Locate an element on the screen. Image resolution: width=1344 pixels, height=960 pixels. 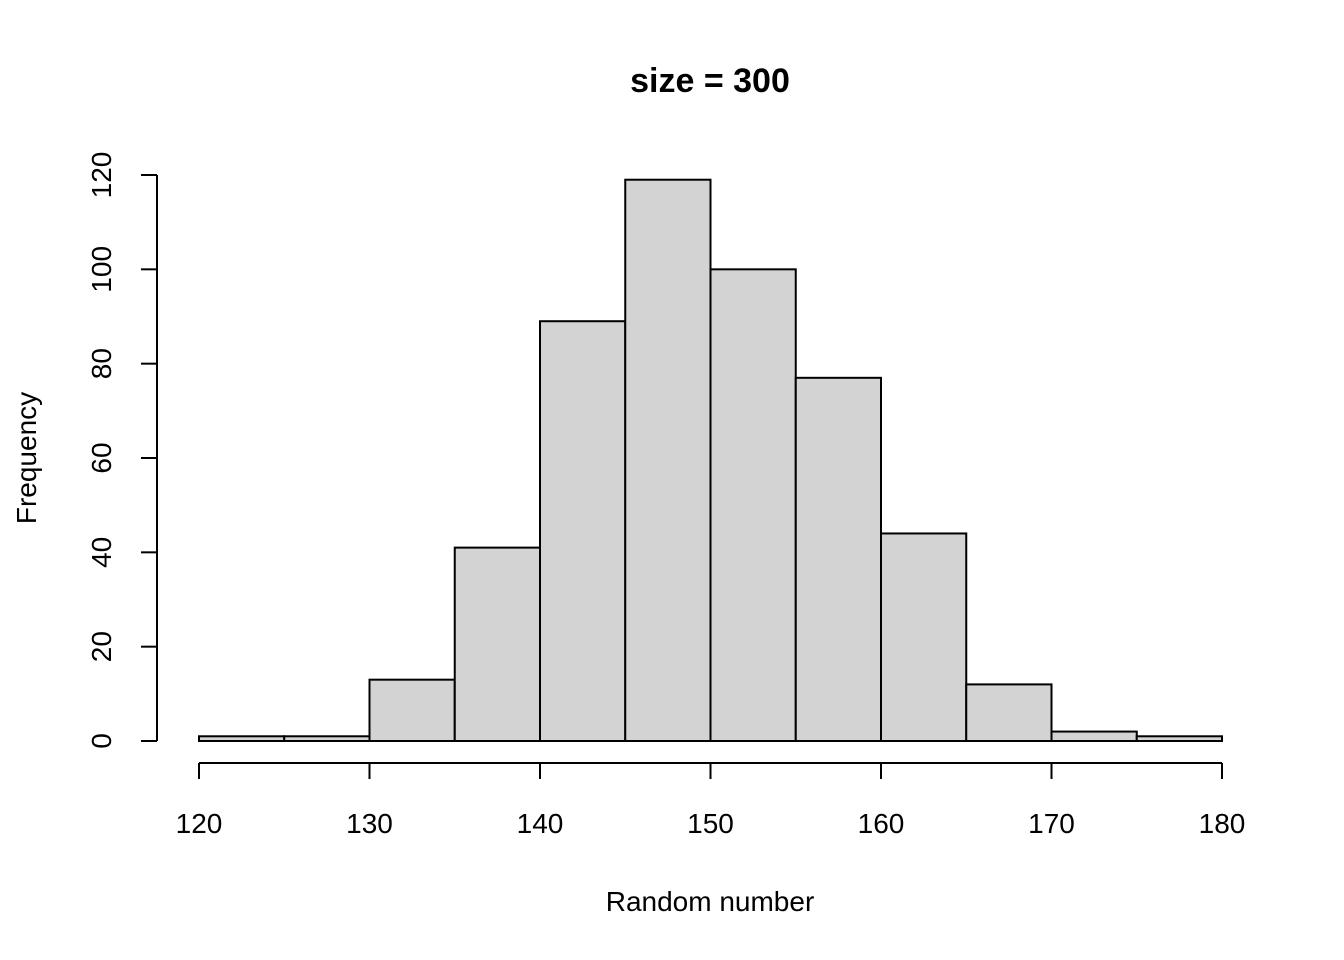
y-tick-label: 80 is located at coordinates (101, 363).